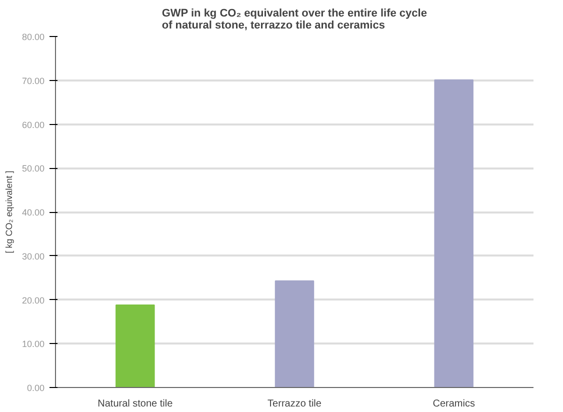 The height and width of the screenshot is (412, 563). What do you see at coordinates (33, 169) in the screenshot?
I see `y-tick-label: 50.00` at bounding box center [33, 169].